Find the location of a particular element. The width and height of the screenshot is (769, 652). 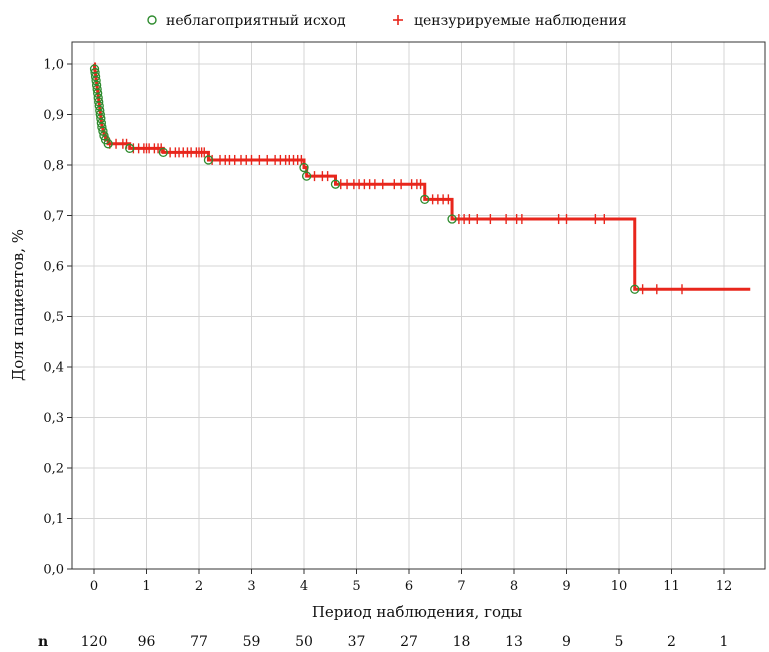

x-tick-label: 8 is located at coordinates (514, 586).